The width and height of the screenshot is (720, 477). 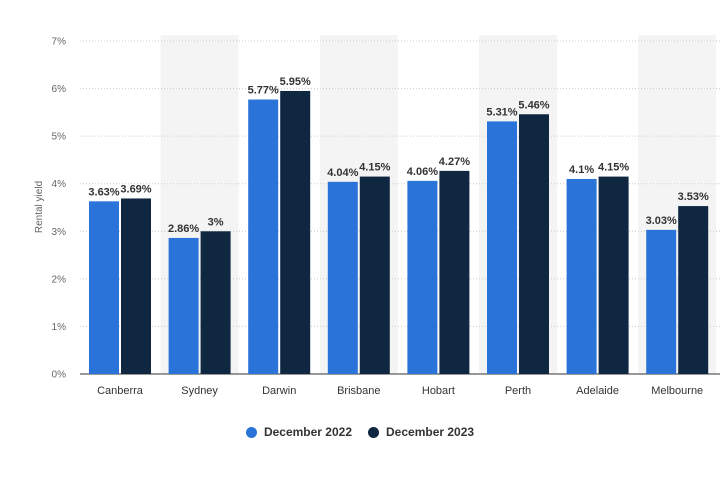 I want to click on x-tick-label: Adelaide, so click(x=597, y=391).